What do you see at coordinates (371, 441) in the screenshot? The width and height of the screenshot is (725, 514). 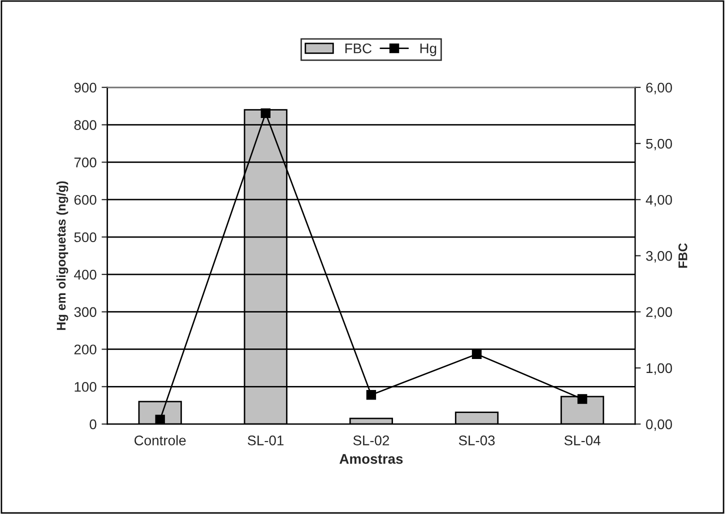 I see `x-tick-label: SL-02` at bounding box center [371, 441].